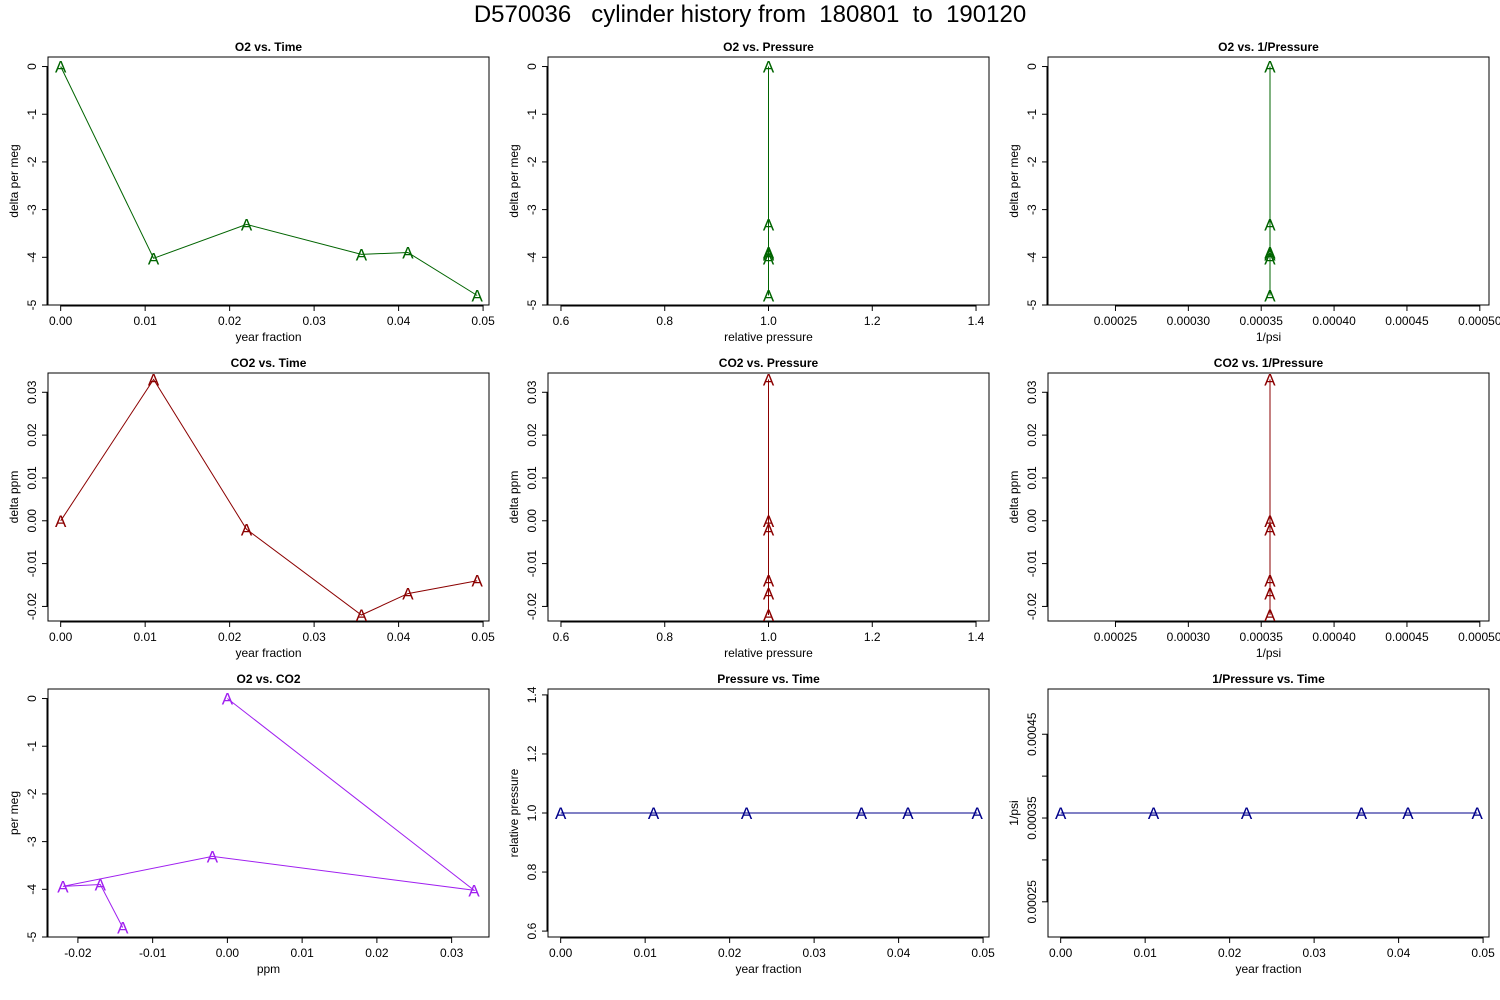 This screenshot has width=1500, height=1000. What do you see at coordinates (1268, 337) in the screenshot?
I see `x-axis-label: 1/psi` at bounding box center [1268, 337].